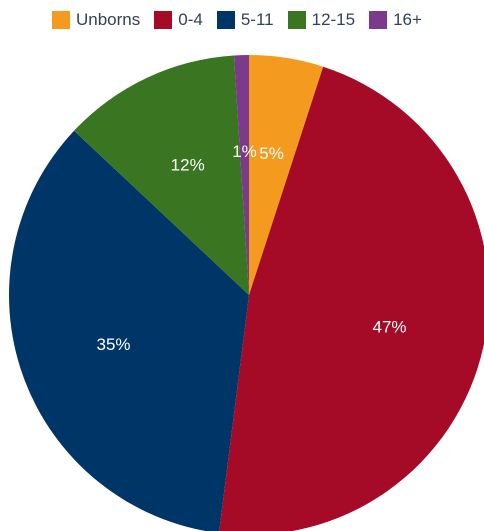 Image resolution: width=484 pixels, height=531 pixels. I want to click on legend-swatch-16-plus, so click(378, 20).